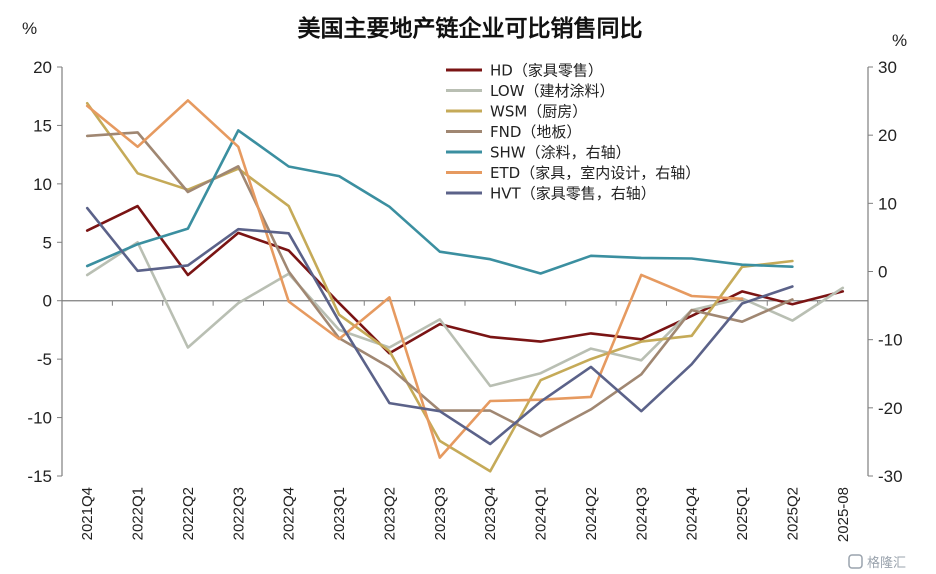 This screenshot has height=574, width=936. What do you see at coordinates (42, 184) in the screenshot?
I see `left-tick-label: 10` at bounding box center [42, 184].